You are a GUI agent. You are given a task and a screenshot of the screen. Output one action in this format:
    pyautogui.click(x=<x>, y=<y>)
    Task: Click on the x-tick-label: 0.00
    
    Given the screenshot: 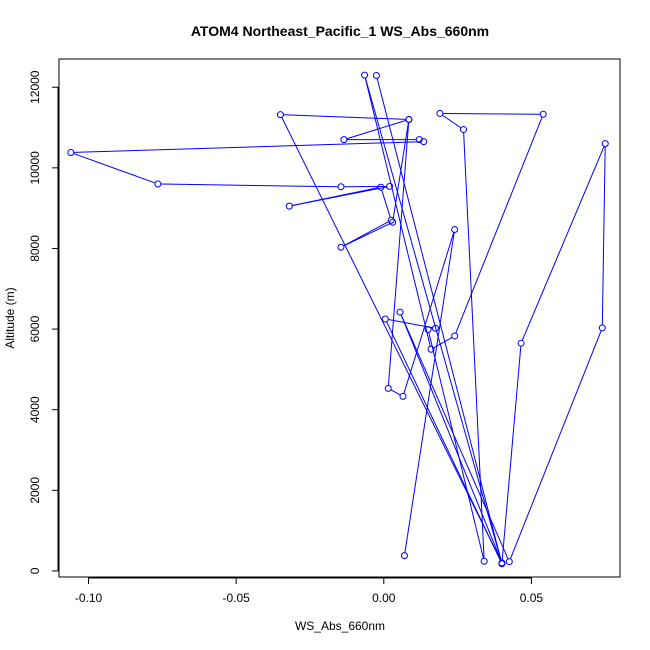 What is the action you would take?
    pyautogui.click(x=384, y=598)
    